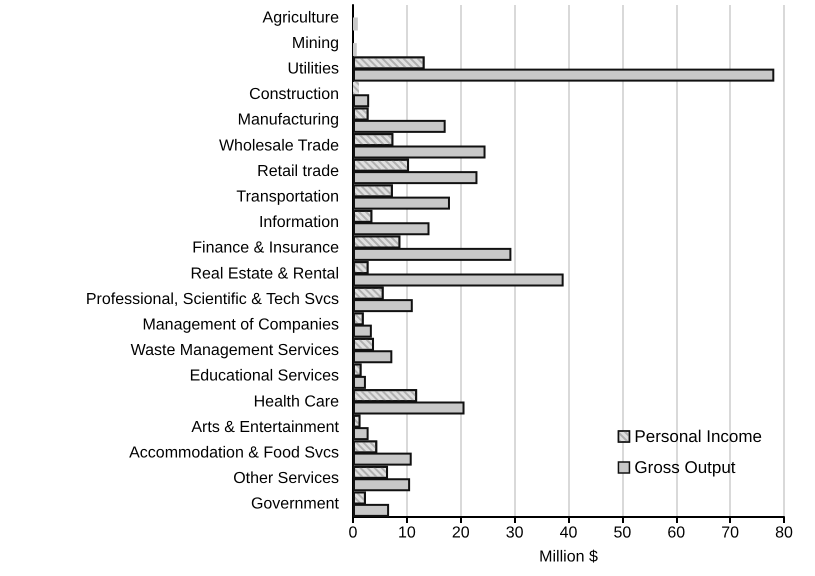  What do you see at coordinates (264, 273) in the screenshot?
I see `y-tick-label: Real Estate & Rental` at bounding box center [264, 273].